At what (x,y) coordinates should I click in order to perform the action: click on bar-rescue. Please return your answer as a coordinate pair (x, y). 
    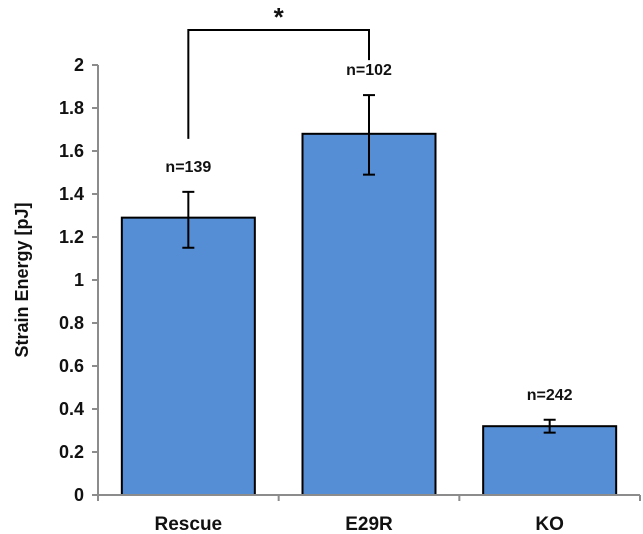
    Looking at the image, I should click on (188, 356).